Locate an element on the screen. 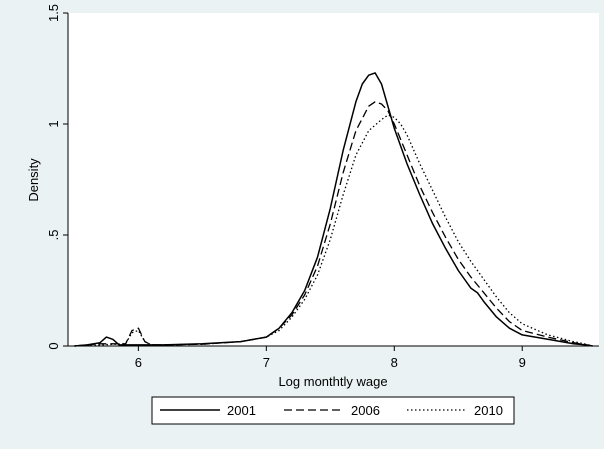 This screenshot has width=604, height=449. legend-label-2006: 2006 is located at coordinates (365, 410).